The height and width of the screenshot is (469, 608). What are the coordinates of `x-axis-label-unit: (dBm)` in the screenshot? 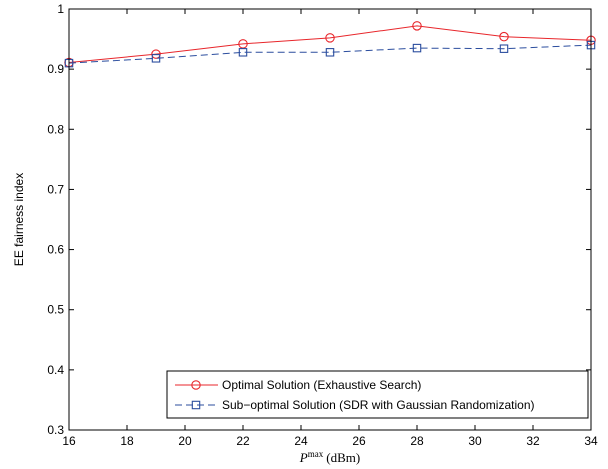 It's located at (343, 457).